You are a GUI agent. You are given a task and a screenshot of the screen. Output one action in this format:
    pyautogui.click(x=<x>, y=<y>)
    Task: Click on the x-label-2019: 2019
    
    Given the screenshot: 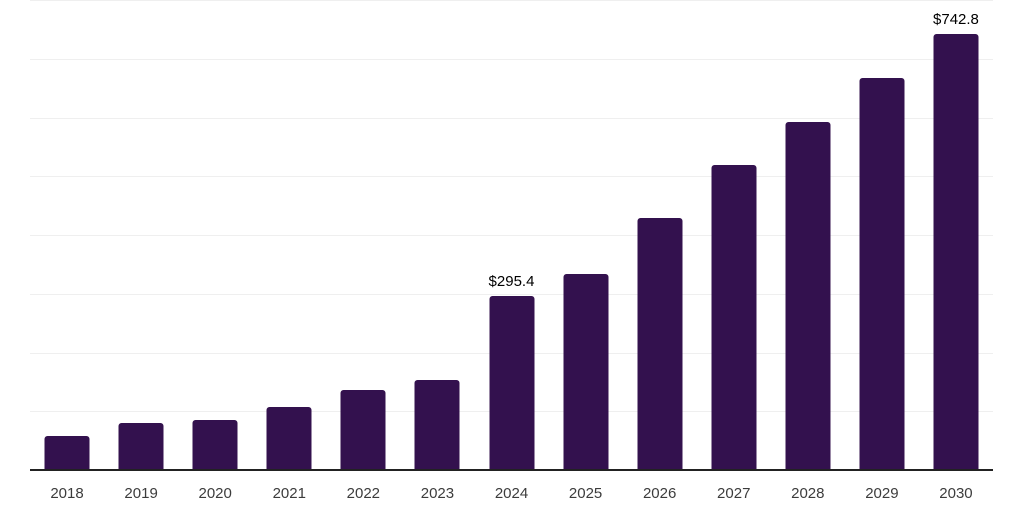 What is the action you would take?
    pyautogui.click(x=141, y=493)
    